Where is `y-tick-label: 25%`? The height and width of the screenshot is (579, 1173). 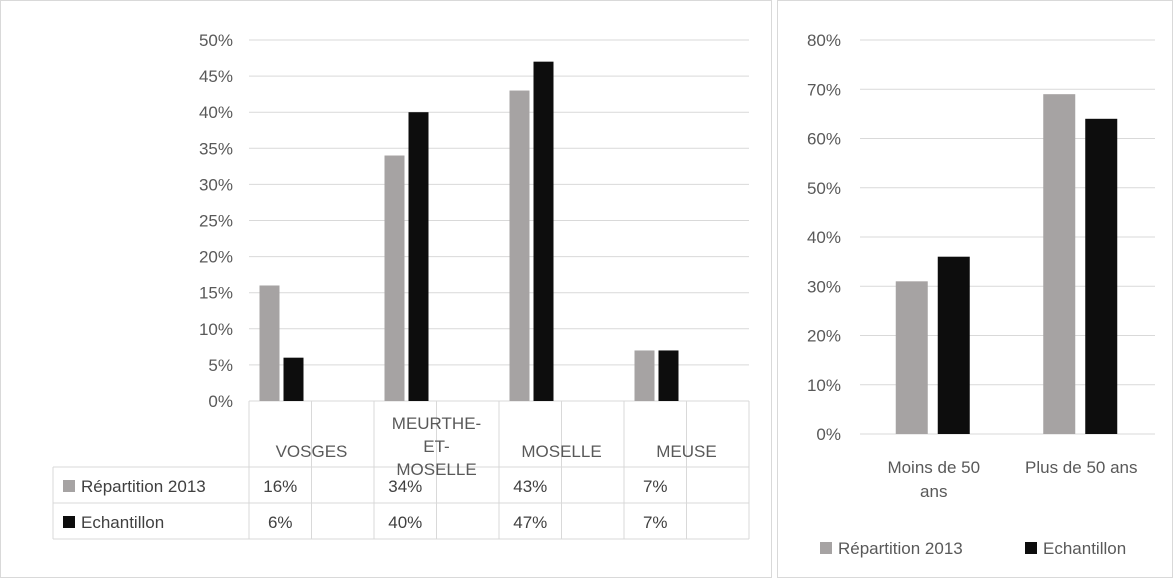
y-tick-label: 25% is located at coordinates (216, 221).